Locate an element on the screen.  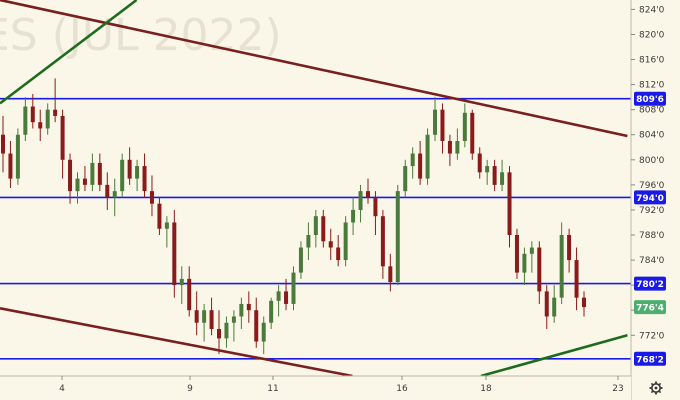
watermark-text: ES (JUL 2022) is located at coordinates (141, 35).